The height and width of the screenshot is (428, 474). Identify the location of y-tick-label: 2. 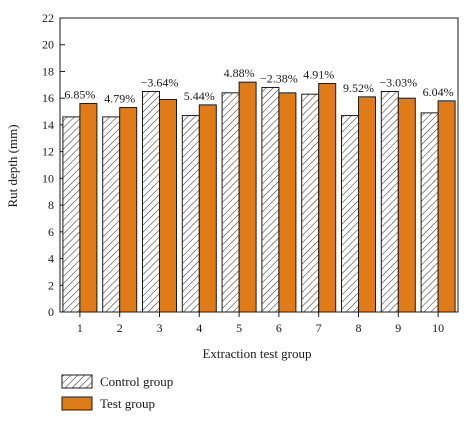
(51, 285).